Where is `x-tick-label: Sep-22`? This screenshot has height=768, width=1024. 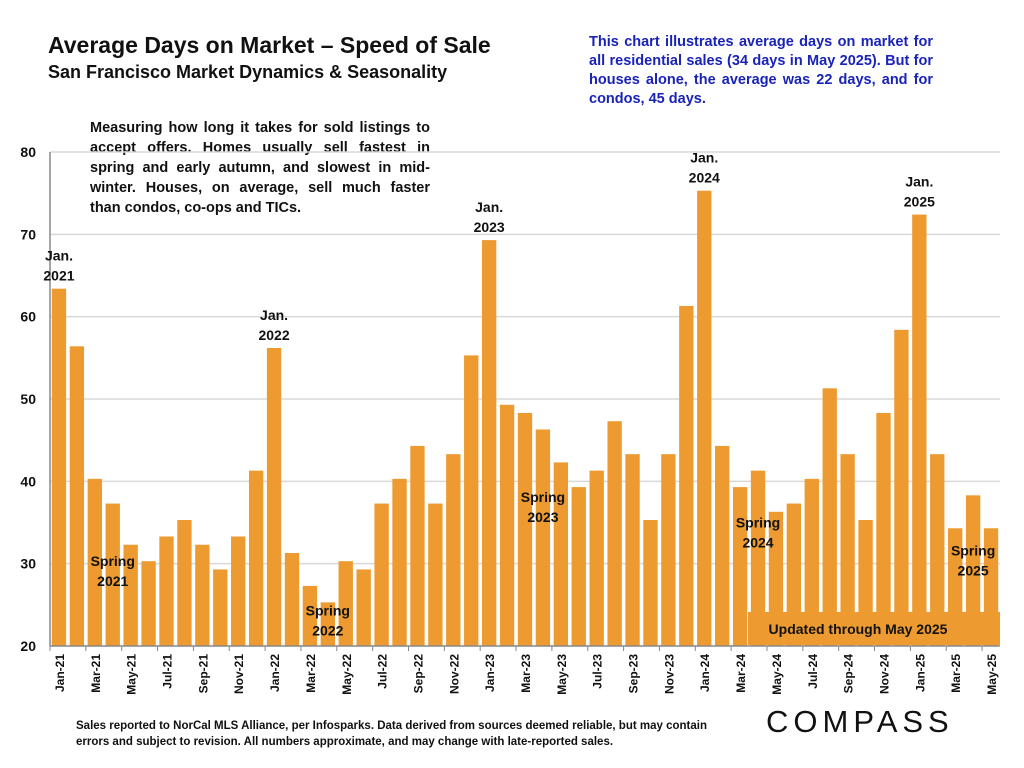 x-tick-label: Sep-22 is located at coordinates (418, 674).